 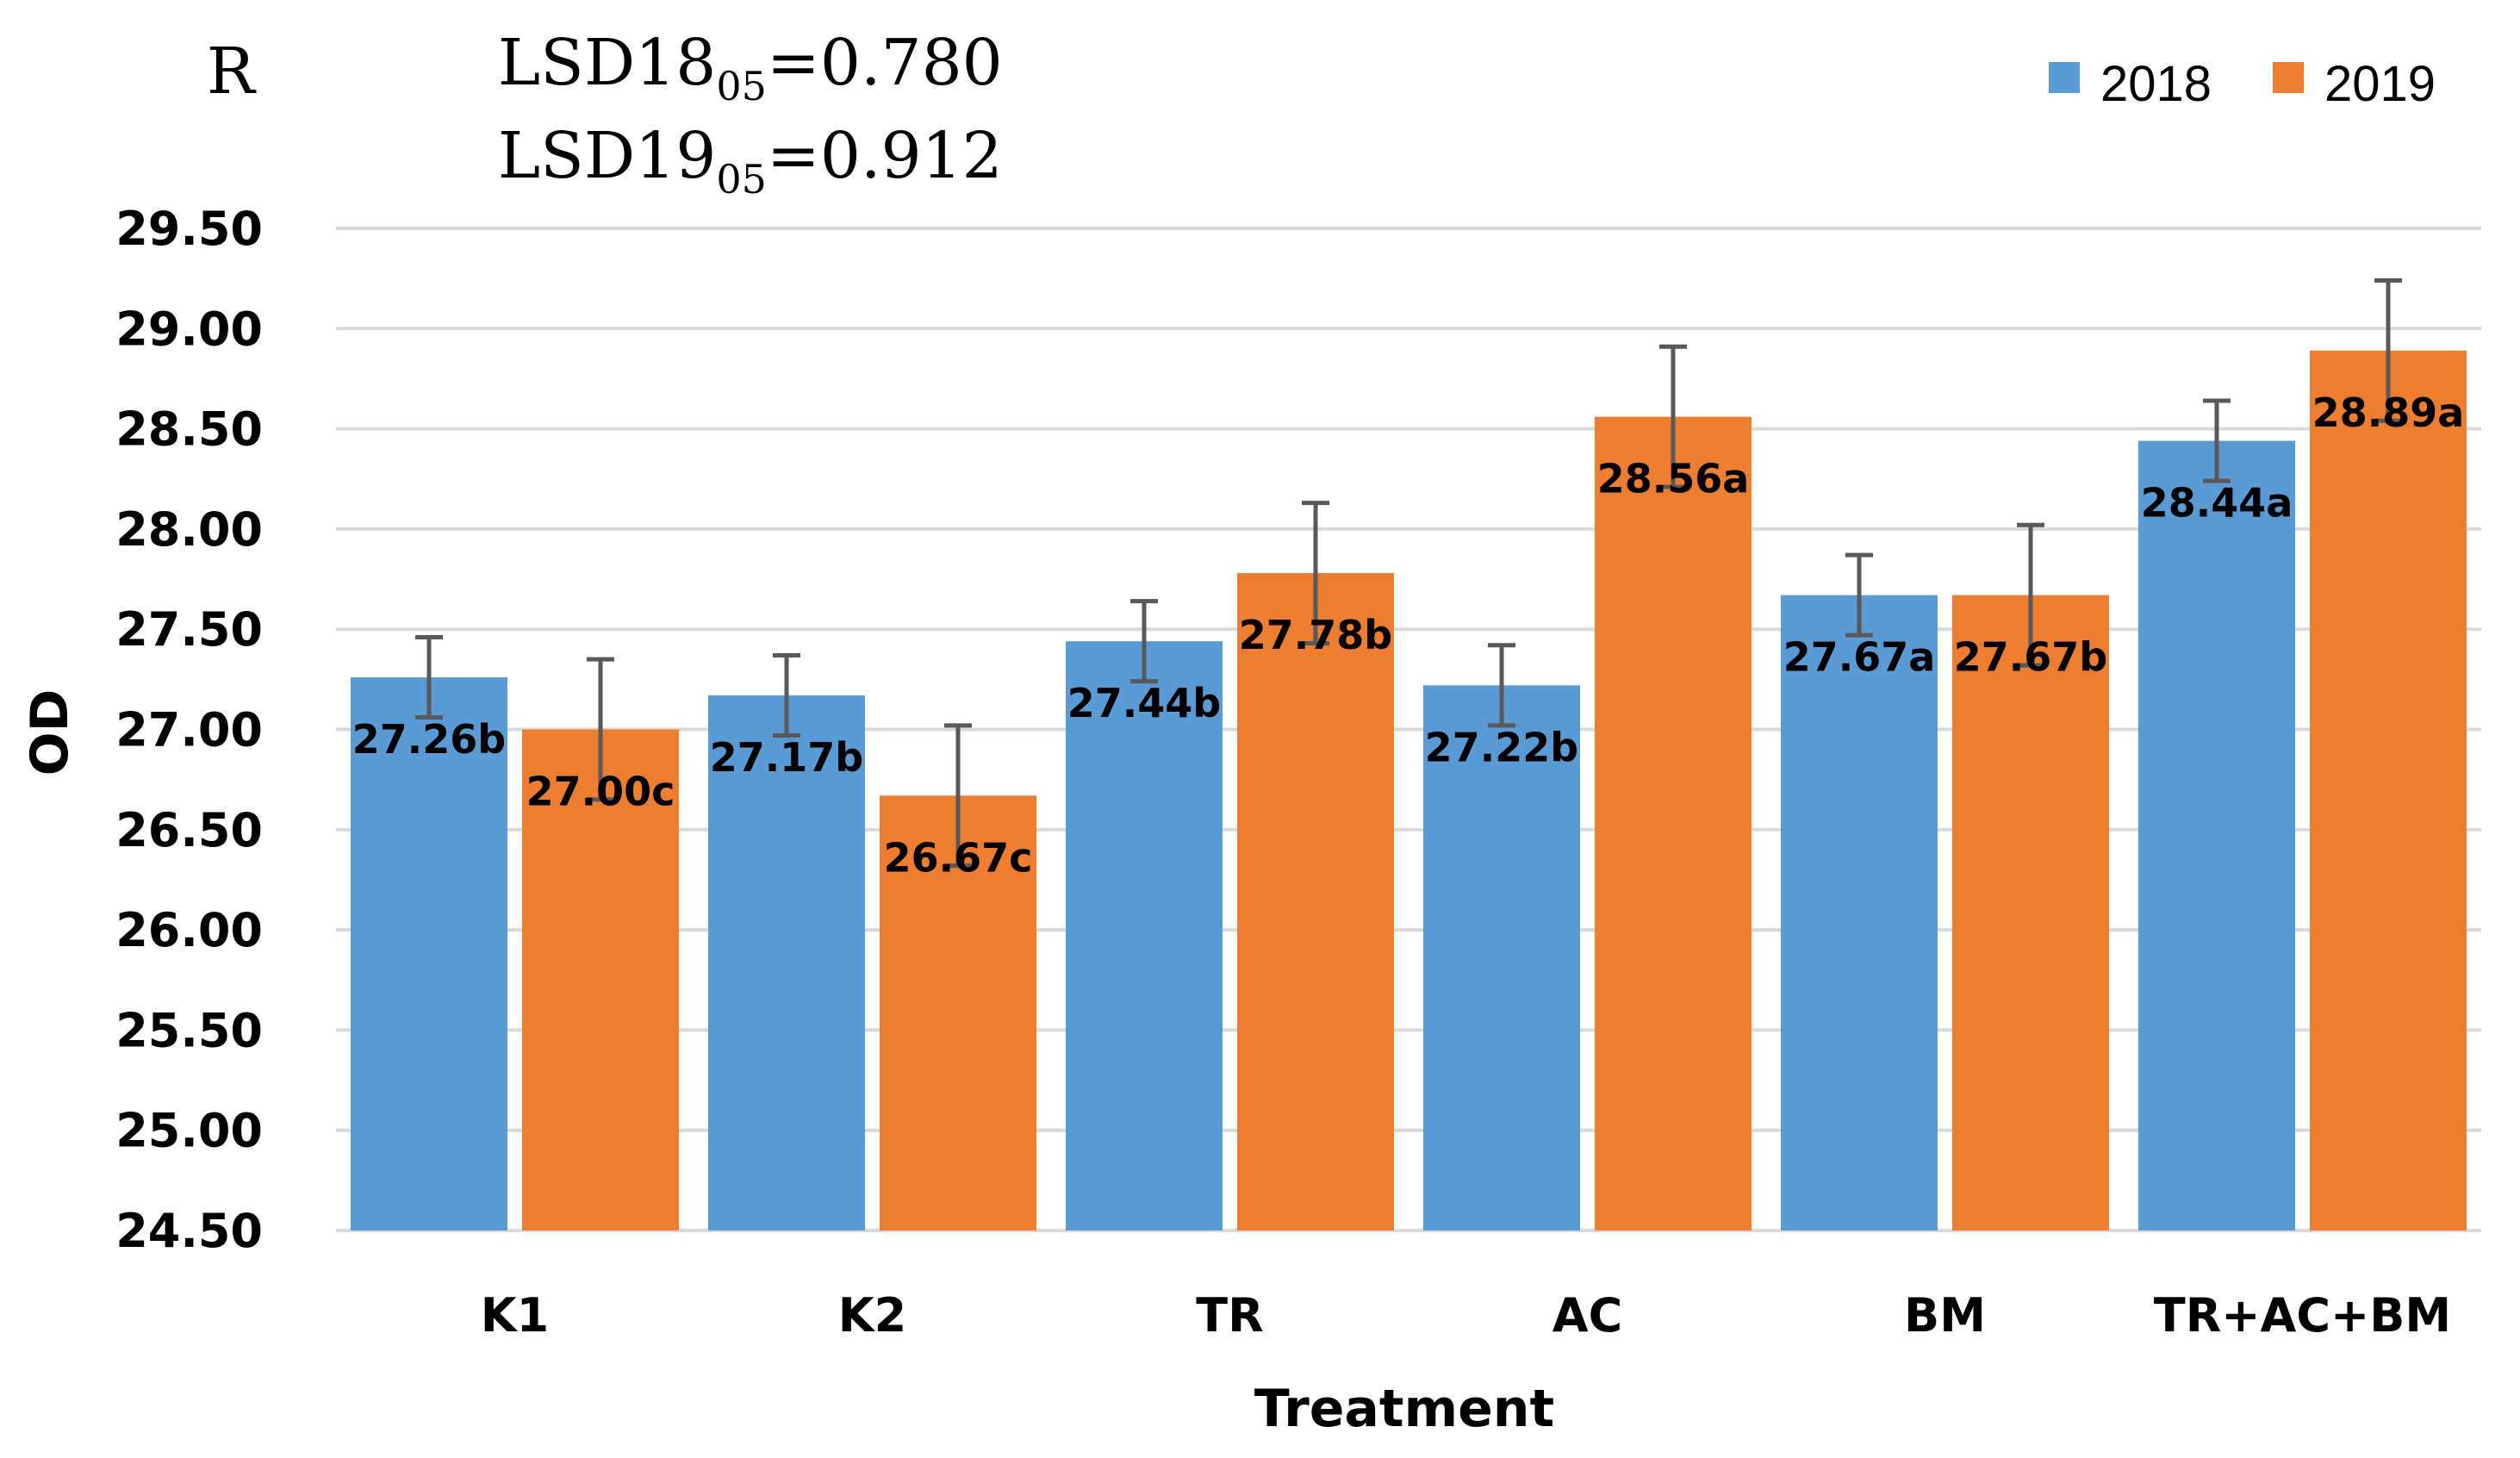 What do you see at coordinates (2380, 84) in the screenshot?
I see `legend-label-2019: 2019` at bounding box center [2380, 84].